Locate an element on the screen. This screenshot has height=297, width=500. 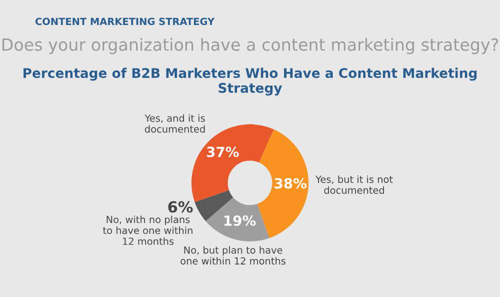
data-label: 19% is located at coordinates (240, 220).